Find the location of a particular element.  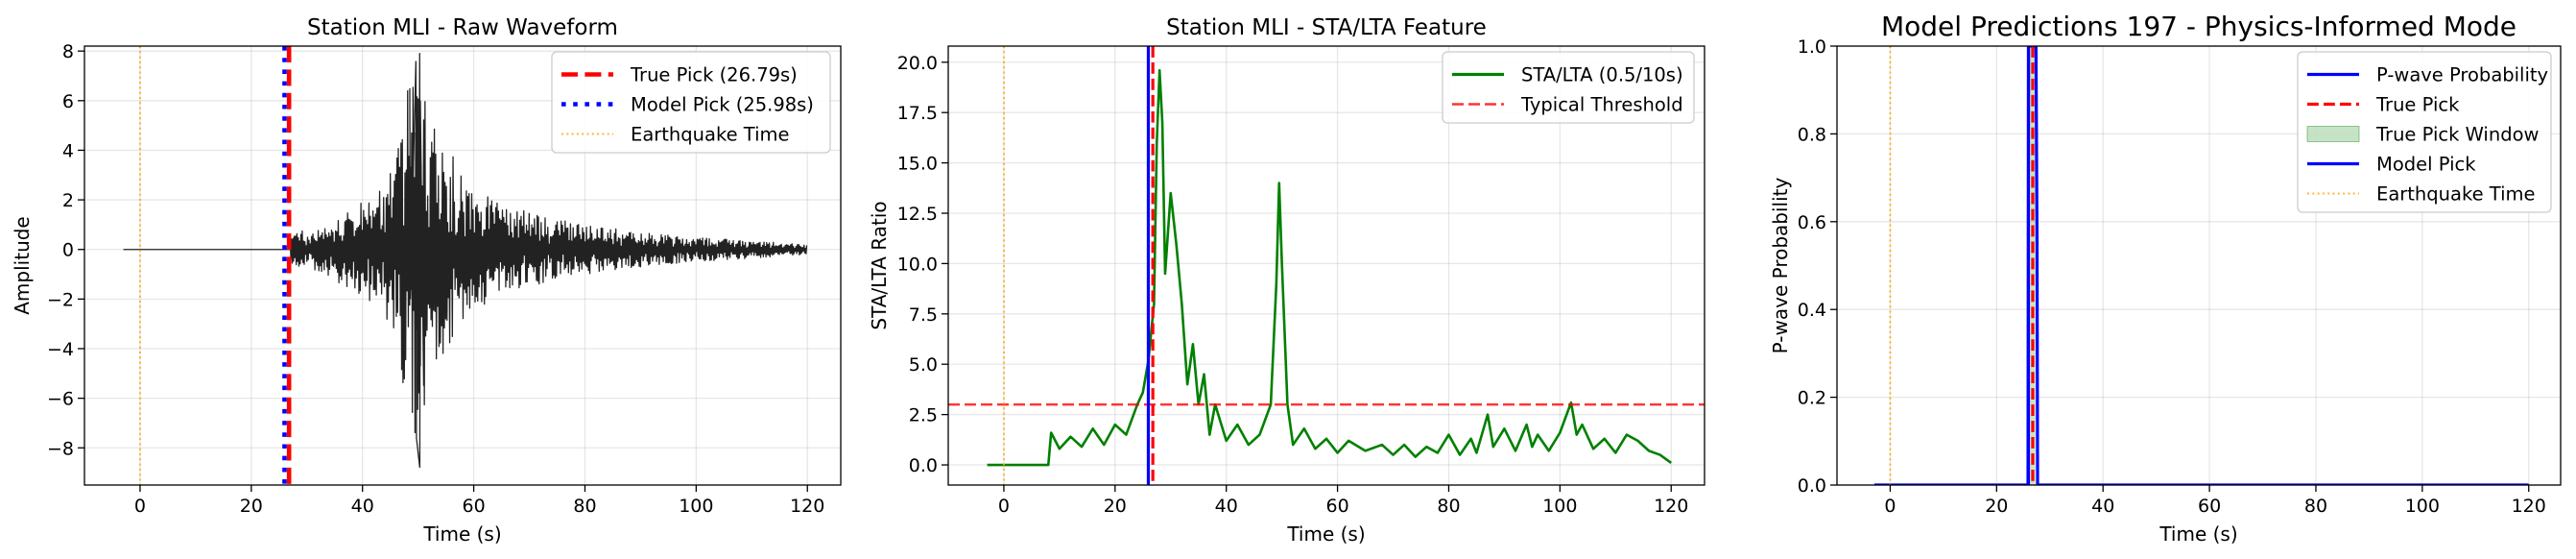

legend: STA/LTA (0.5/10s) Typical Threshold is located at coordinates (1568, 87).